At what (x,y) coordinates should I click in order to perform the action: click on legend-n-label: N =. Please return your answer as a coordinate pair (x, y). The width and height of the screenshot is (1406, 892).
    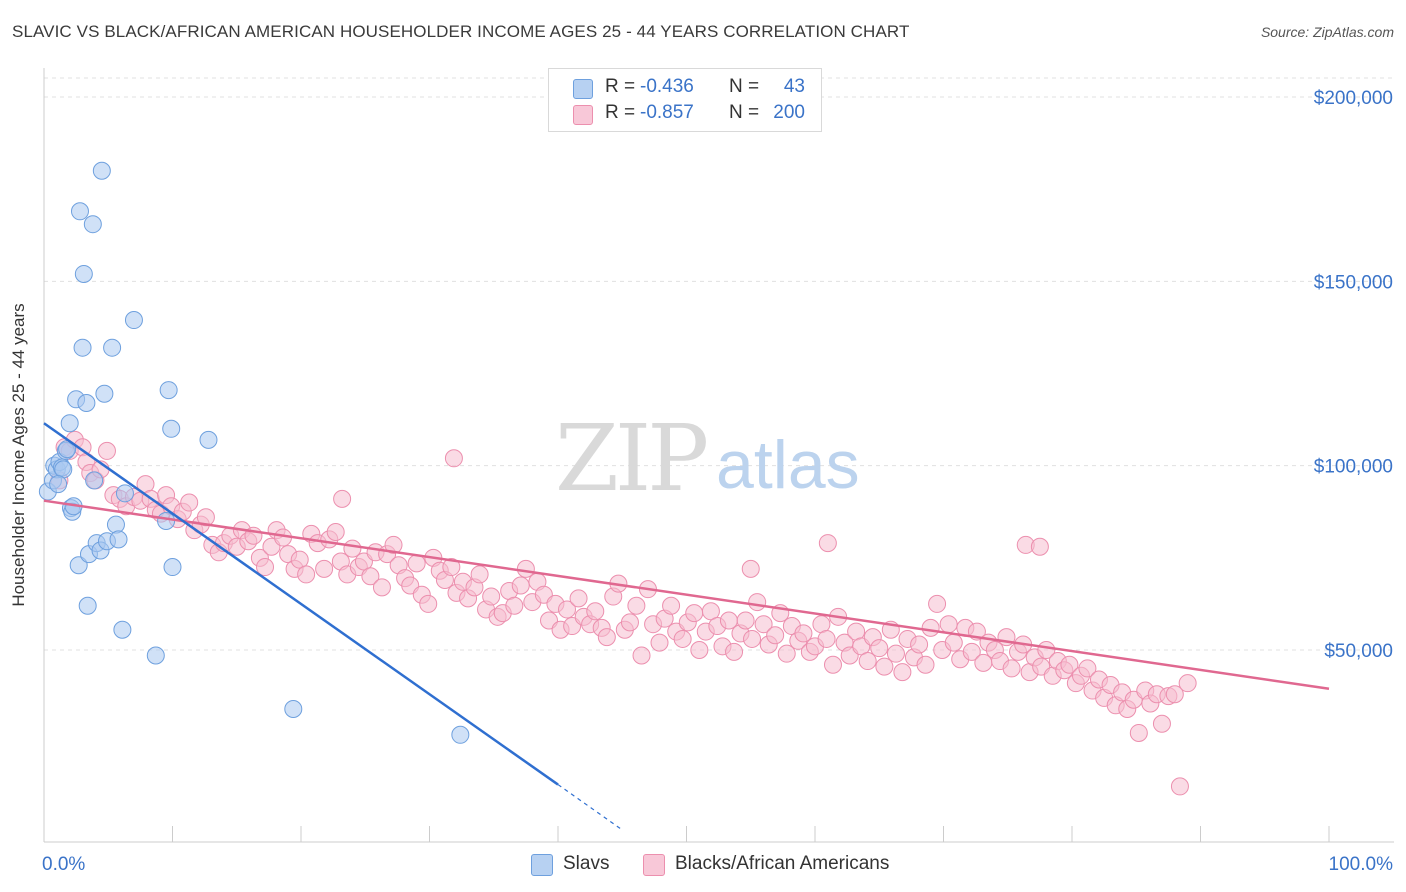
    Looking at the image, I should click on (744, 112).